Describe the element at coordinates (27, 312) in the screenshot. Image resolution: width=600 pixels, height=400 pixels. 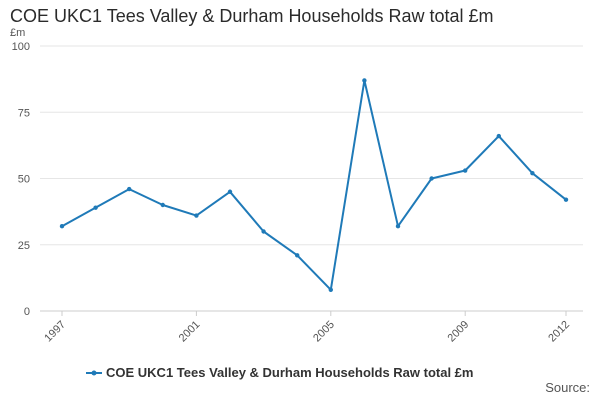
I see `y-tick-label: 0` at that location.